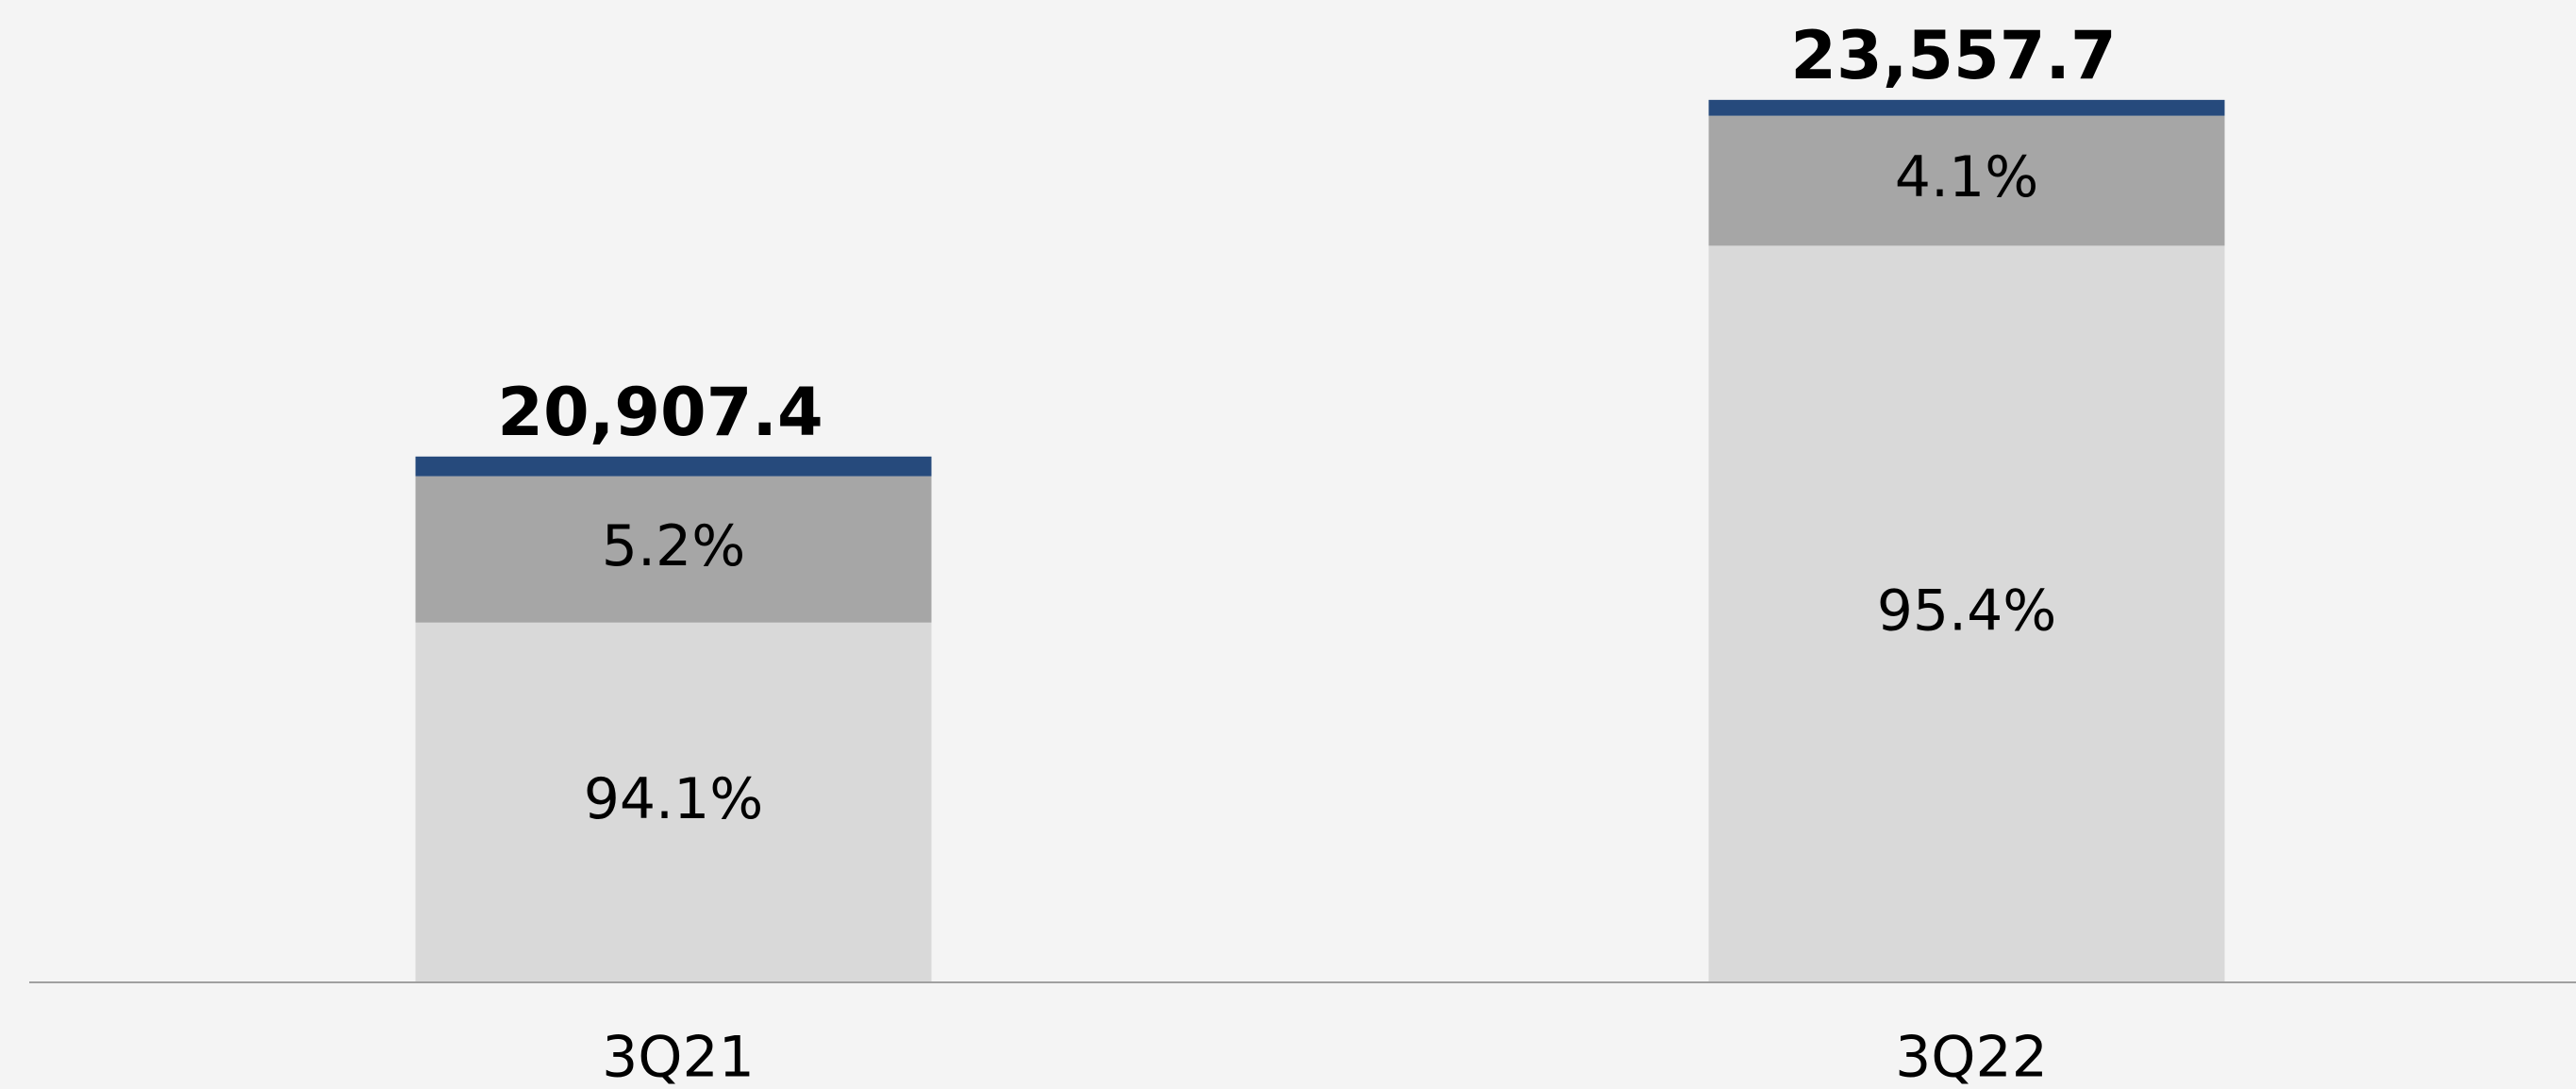 The image size is (2576, 1089). Describe the element at coordinates (1953, 55) in the screenshot. I see `total-label: 23,557.7` at that location.